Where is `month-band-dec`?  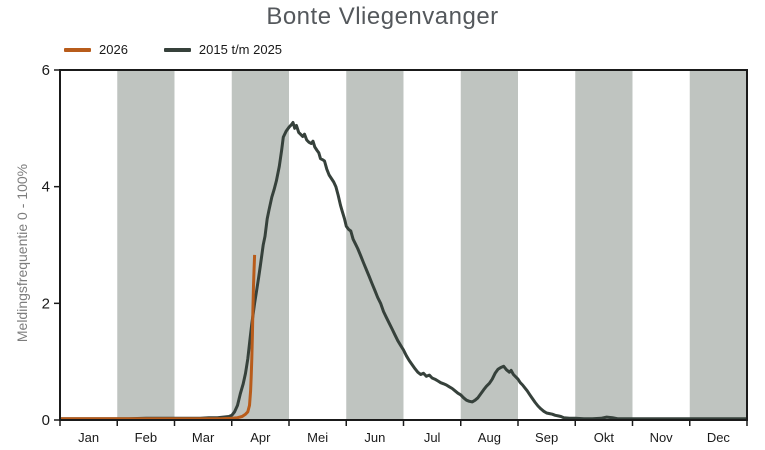 month-band-dec is located at coordinates (718, 245).